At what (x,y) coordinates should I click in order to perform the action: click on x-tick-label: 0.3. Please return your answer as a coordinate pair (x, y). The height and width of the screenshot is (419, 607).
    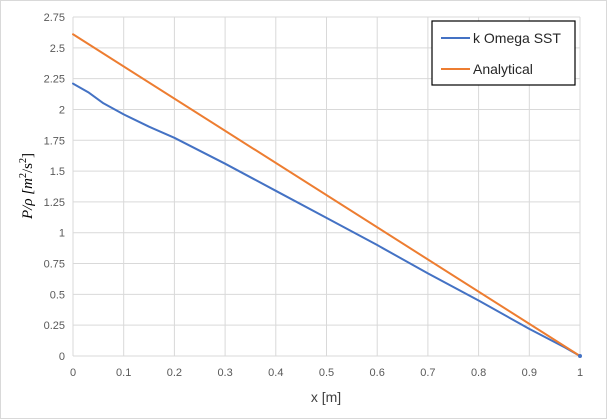
    Looking at the image, I should click on (224, 373).